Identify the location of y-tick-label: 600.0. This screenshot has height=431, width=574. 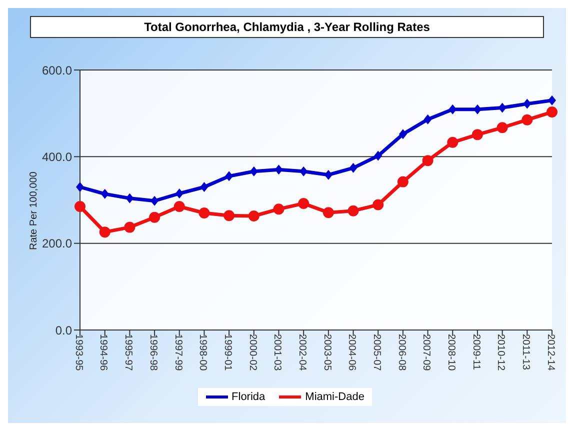
(57, 70).